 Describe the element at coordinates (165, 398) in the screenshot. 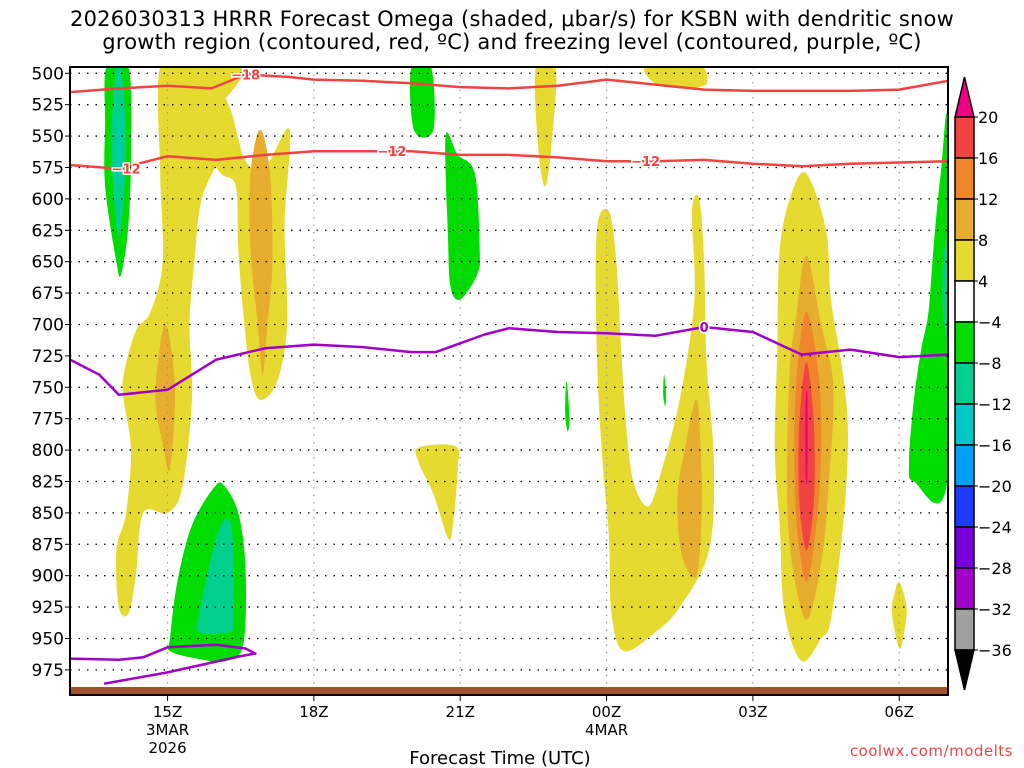

I see `omega-region-orange-15z` at that location.